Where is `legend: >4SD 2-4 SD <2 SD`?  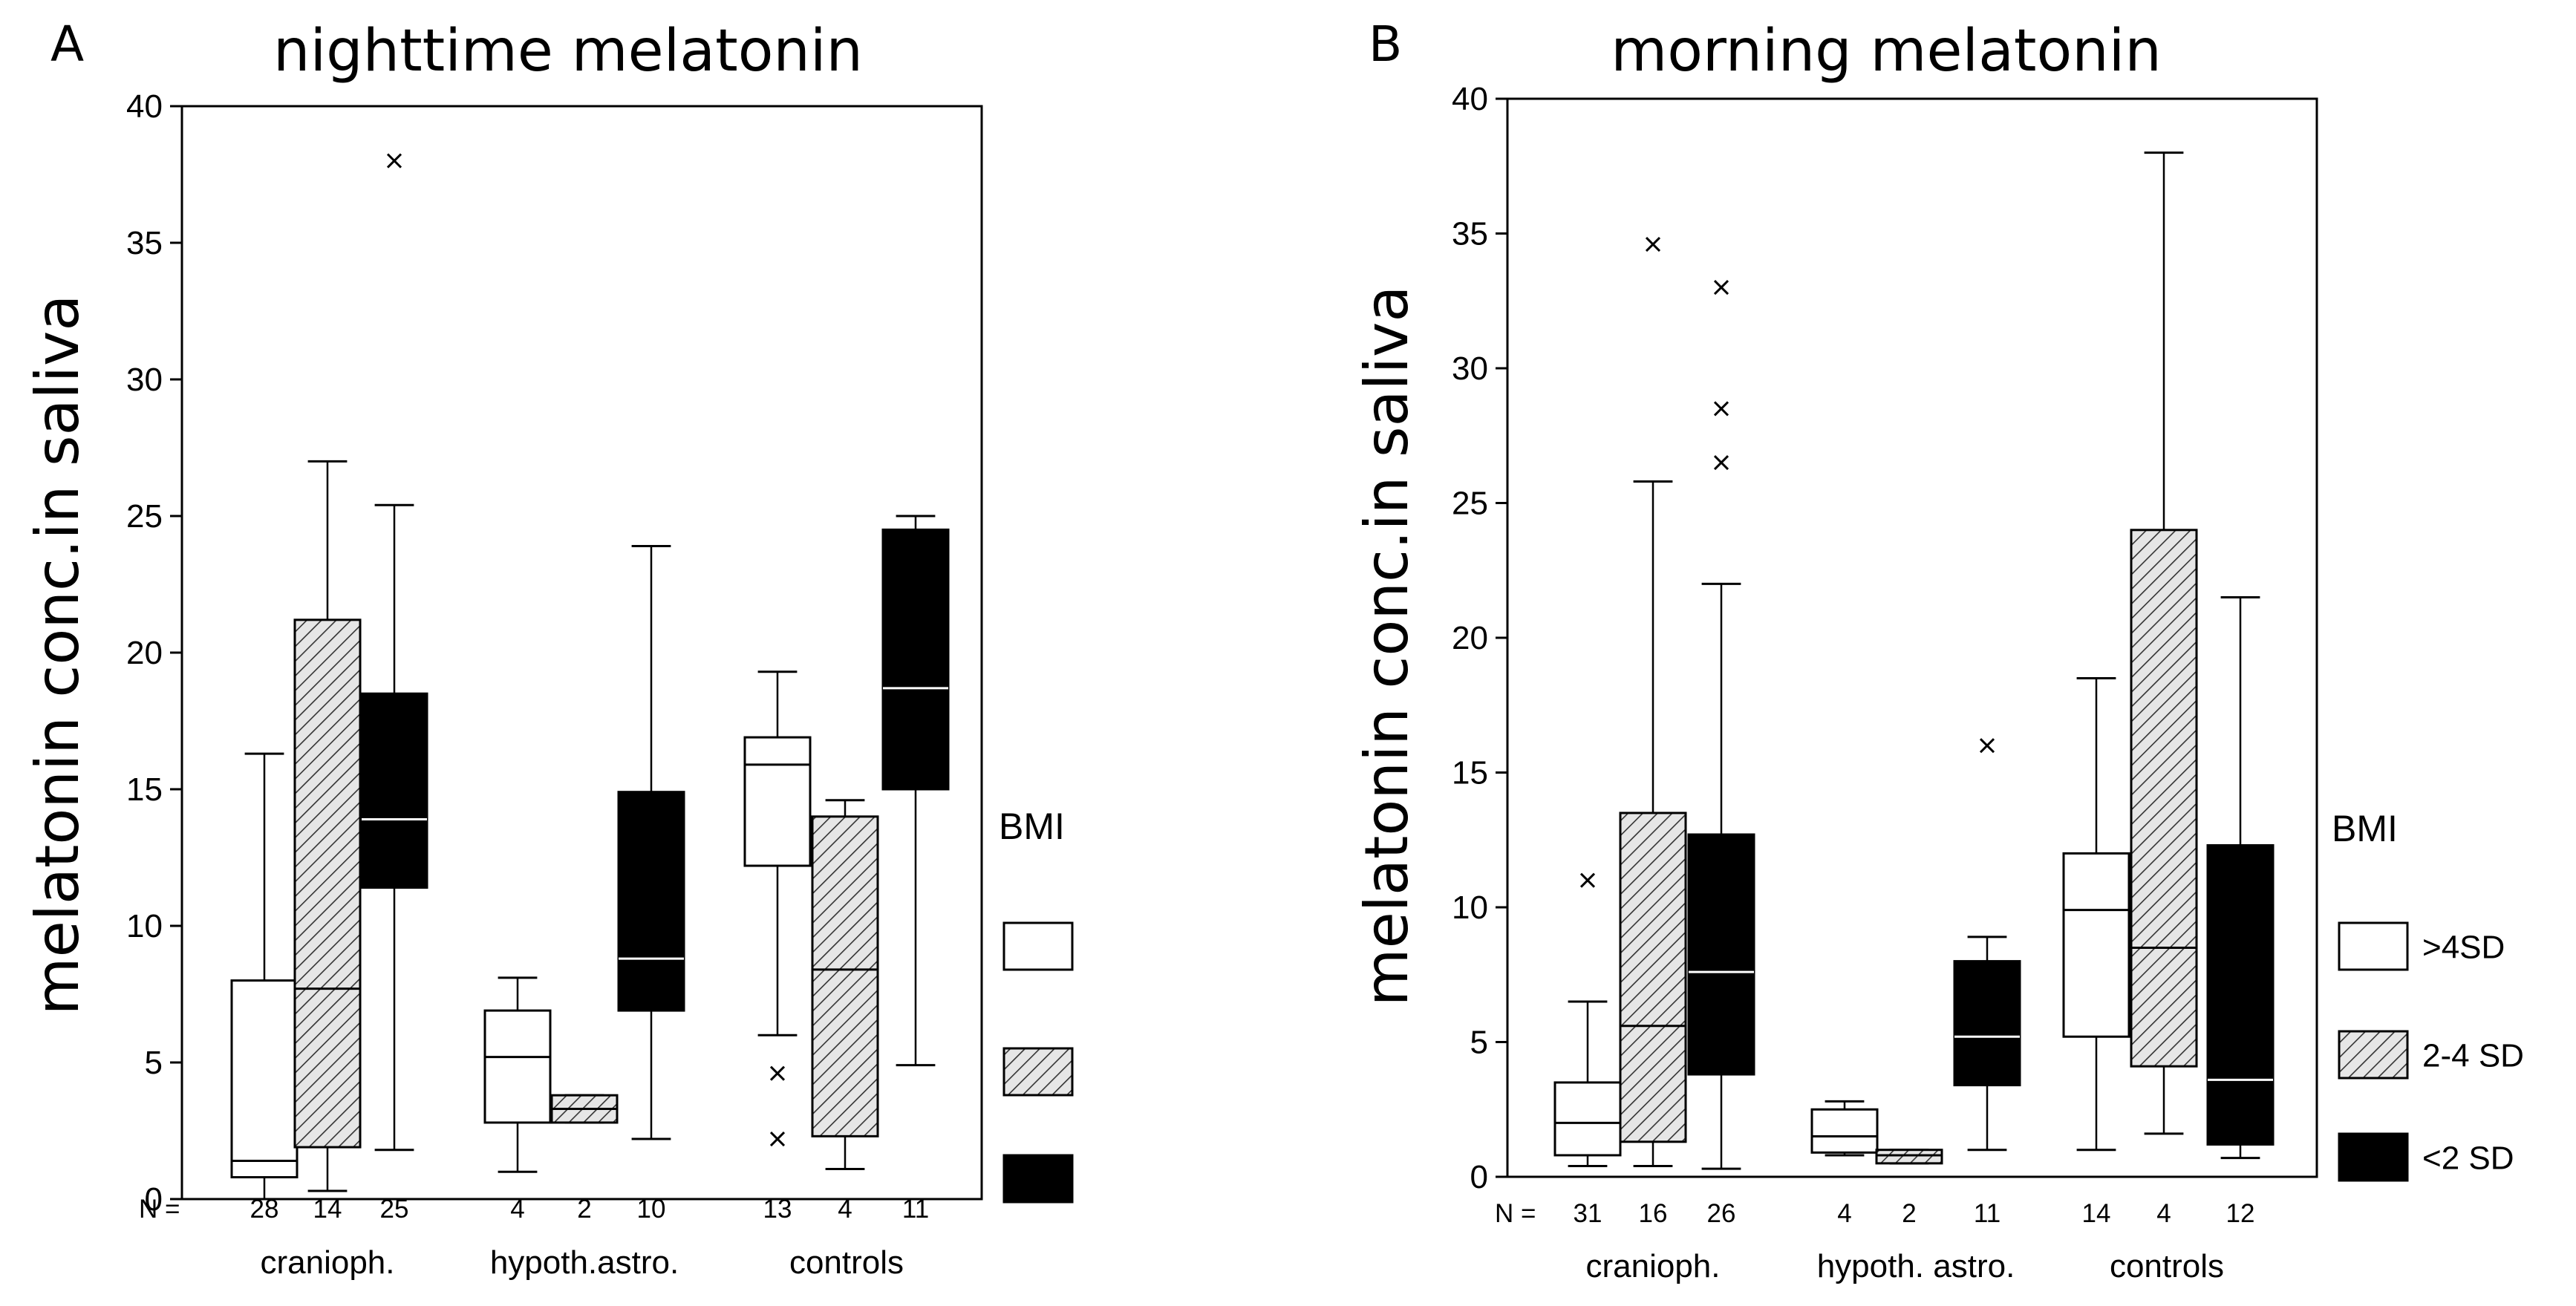
legend: >4SD 2-4 SD <2 SD is located at coordinates (2431, 1051).